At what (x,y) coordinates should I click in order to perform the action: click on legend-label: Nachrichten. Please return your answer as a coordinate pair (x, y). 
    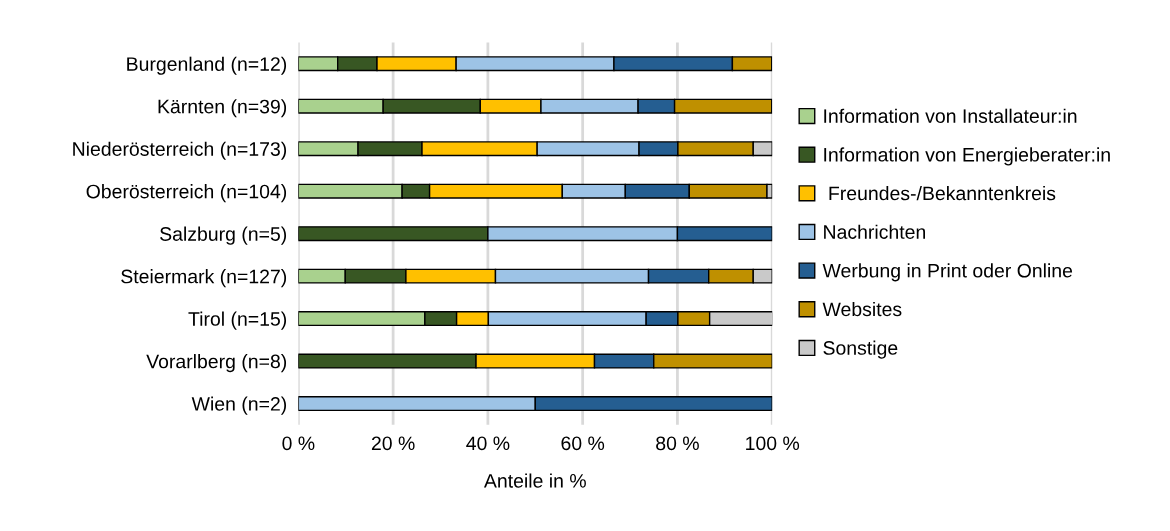
    Looking at the image, I should click on (874, 231).